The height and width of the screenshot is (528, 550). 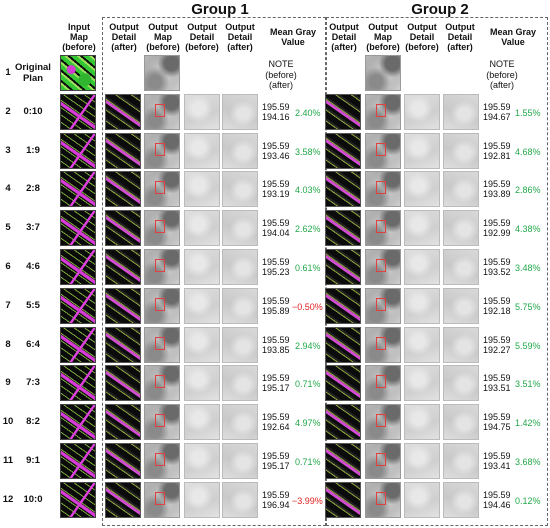 I want to click on g2-percent-change: 1.42%, so click(x=528, y=423).